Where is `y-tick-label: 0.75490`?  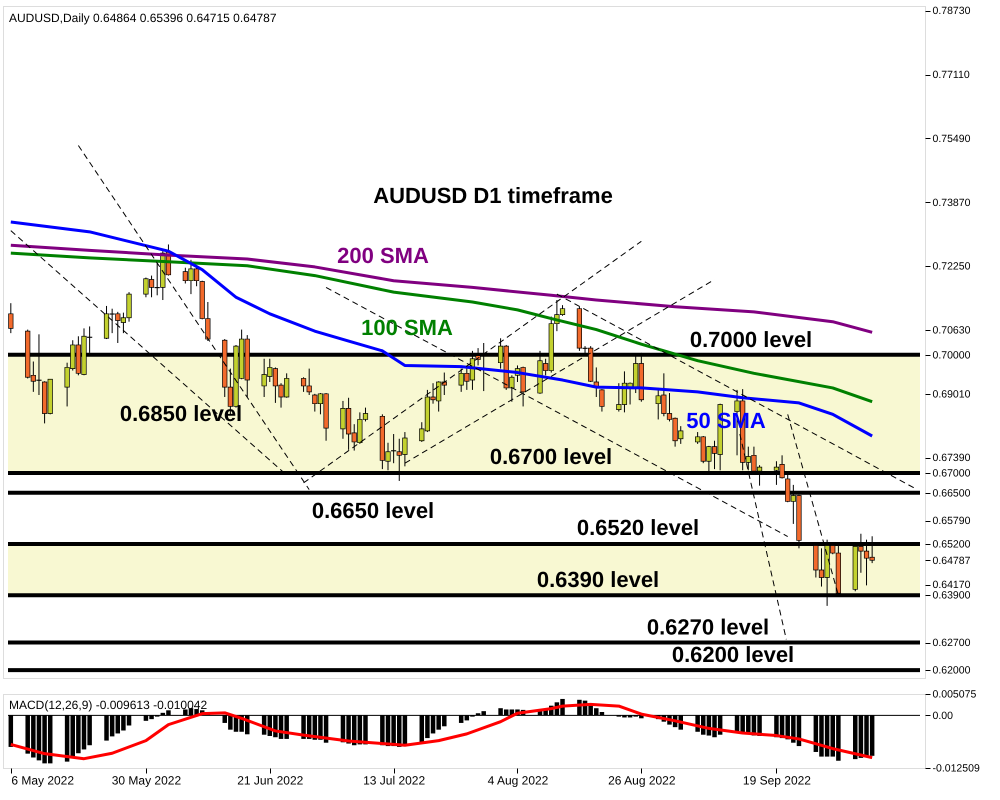
y-tick-label: 0.75490 is located at coordinates (951, 138).